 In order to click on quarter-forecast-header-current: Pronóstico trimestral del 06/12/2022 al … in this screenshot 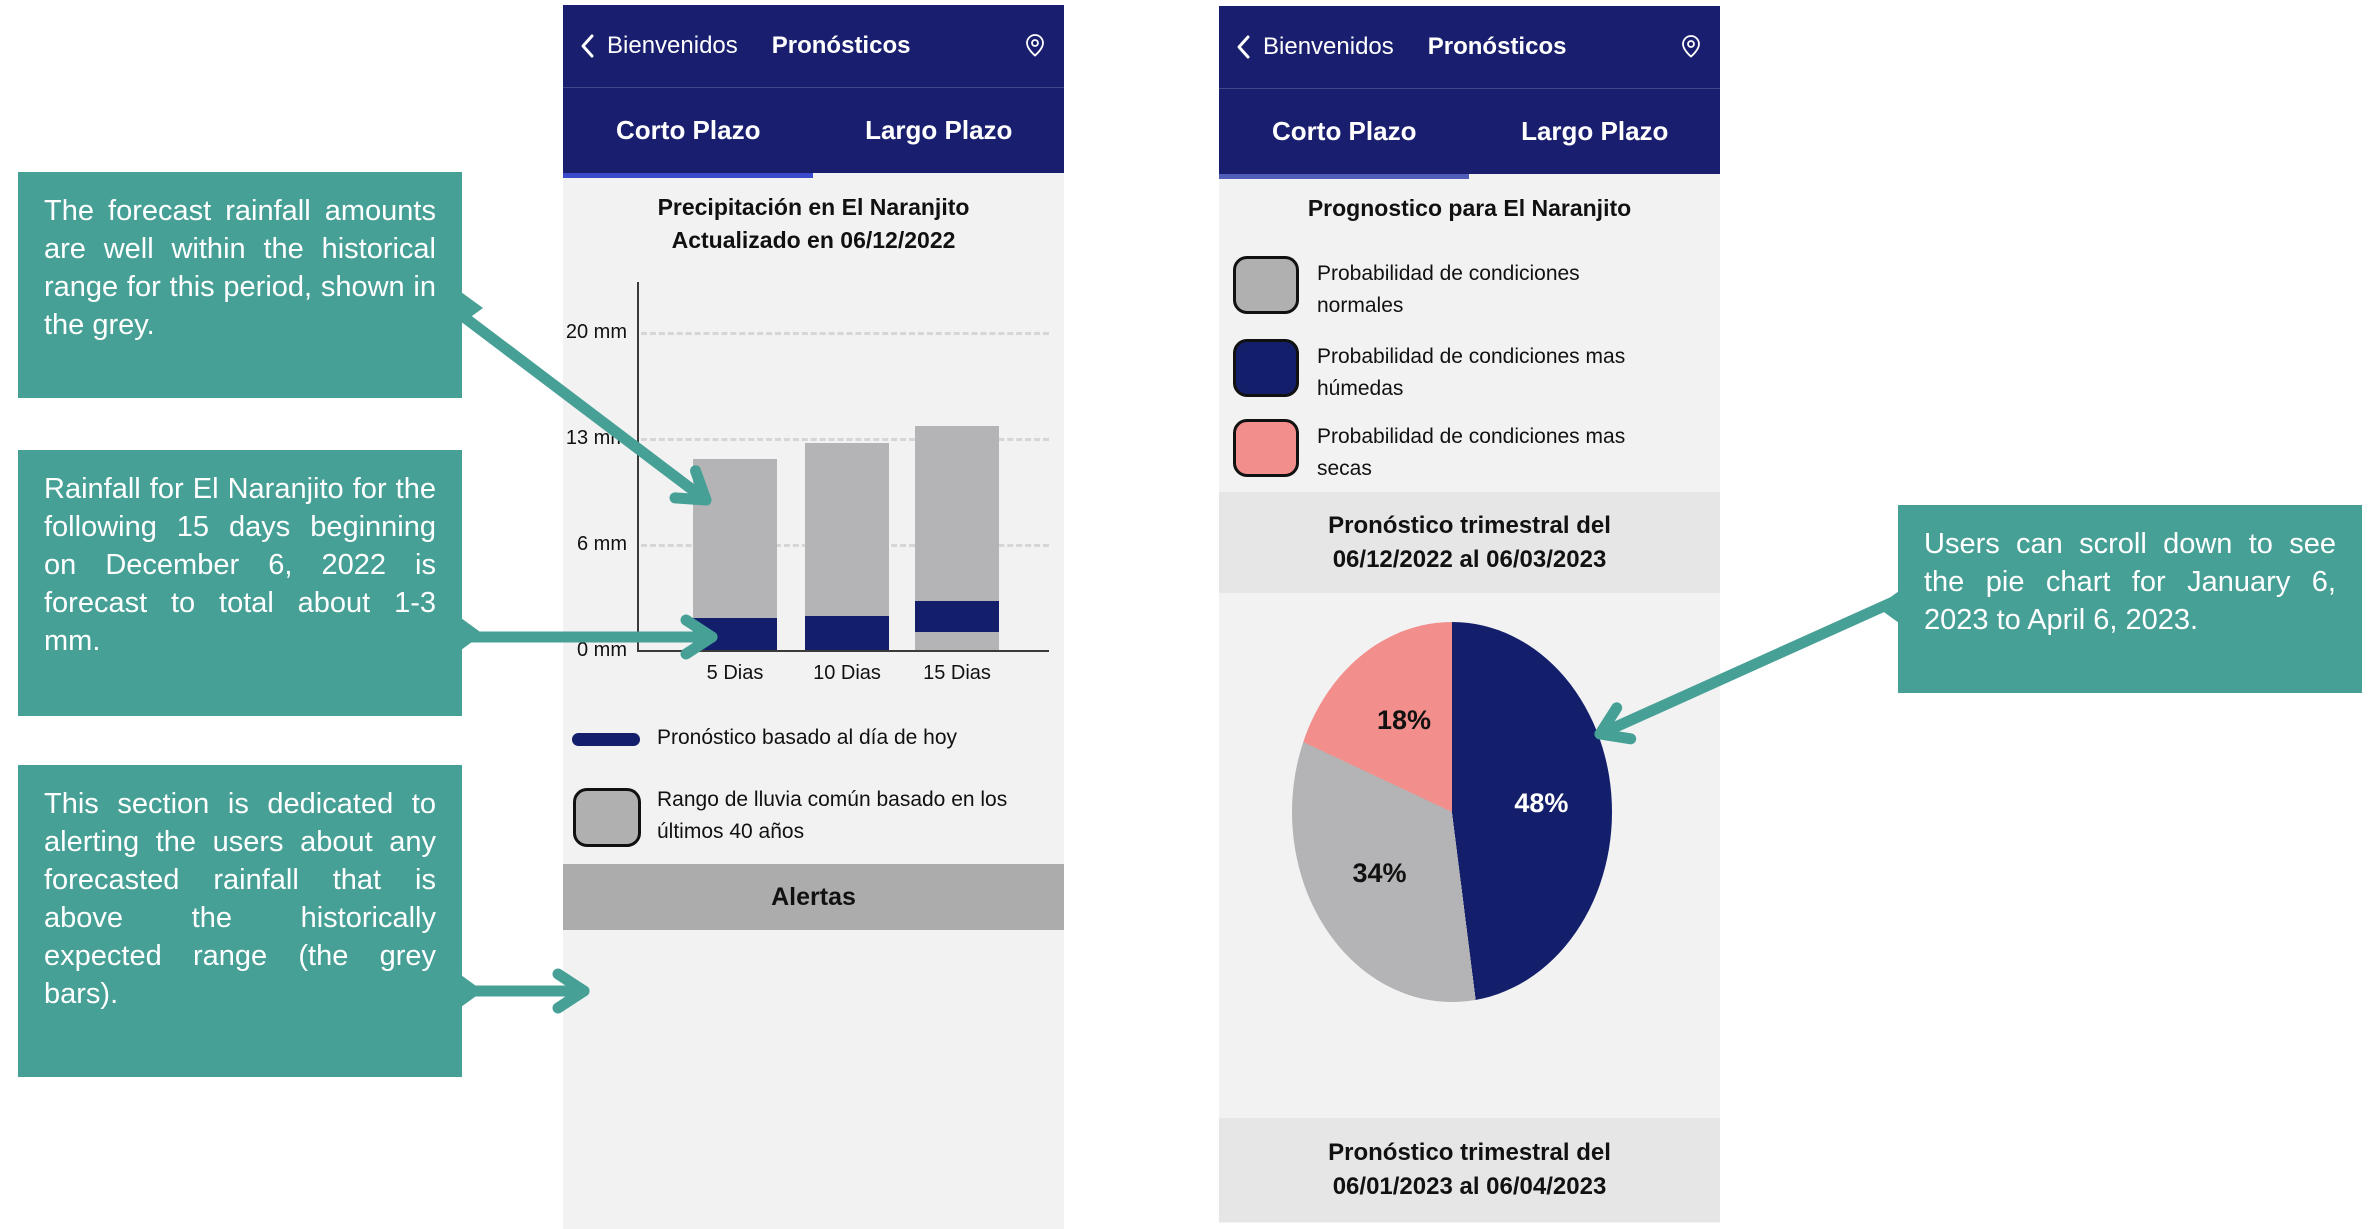, I will do `click(1469, 542)`.